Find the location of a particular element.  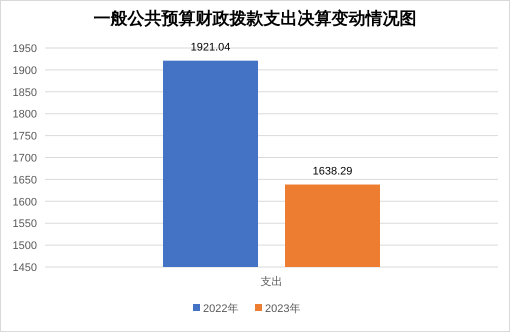

y-tick-label: 1700 is located at coordinates (24, 158).